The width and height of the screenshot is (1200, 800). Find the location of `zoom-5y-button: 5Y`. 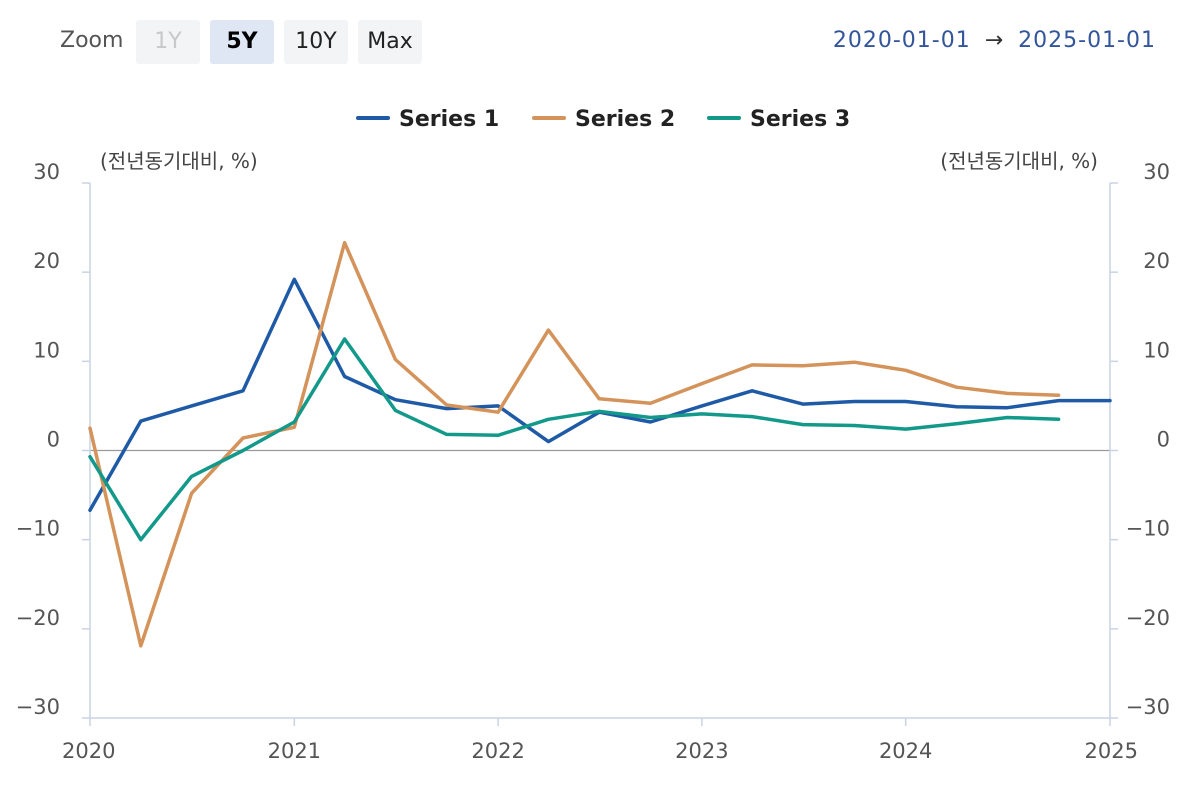

zoom-5y-button: 5Y is located at coordinates (242, 42).